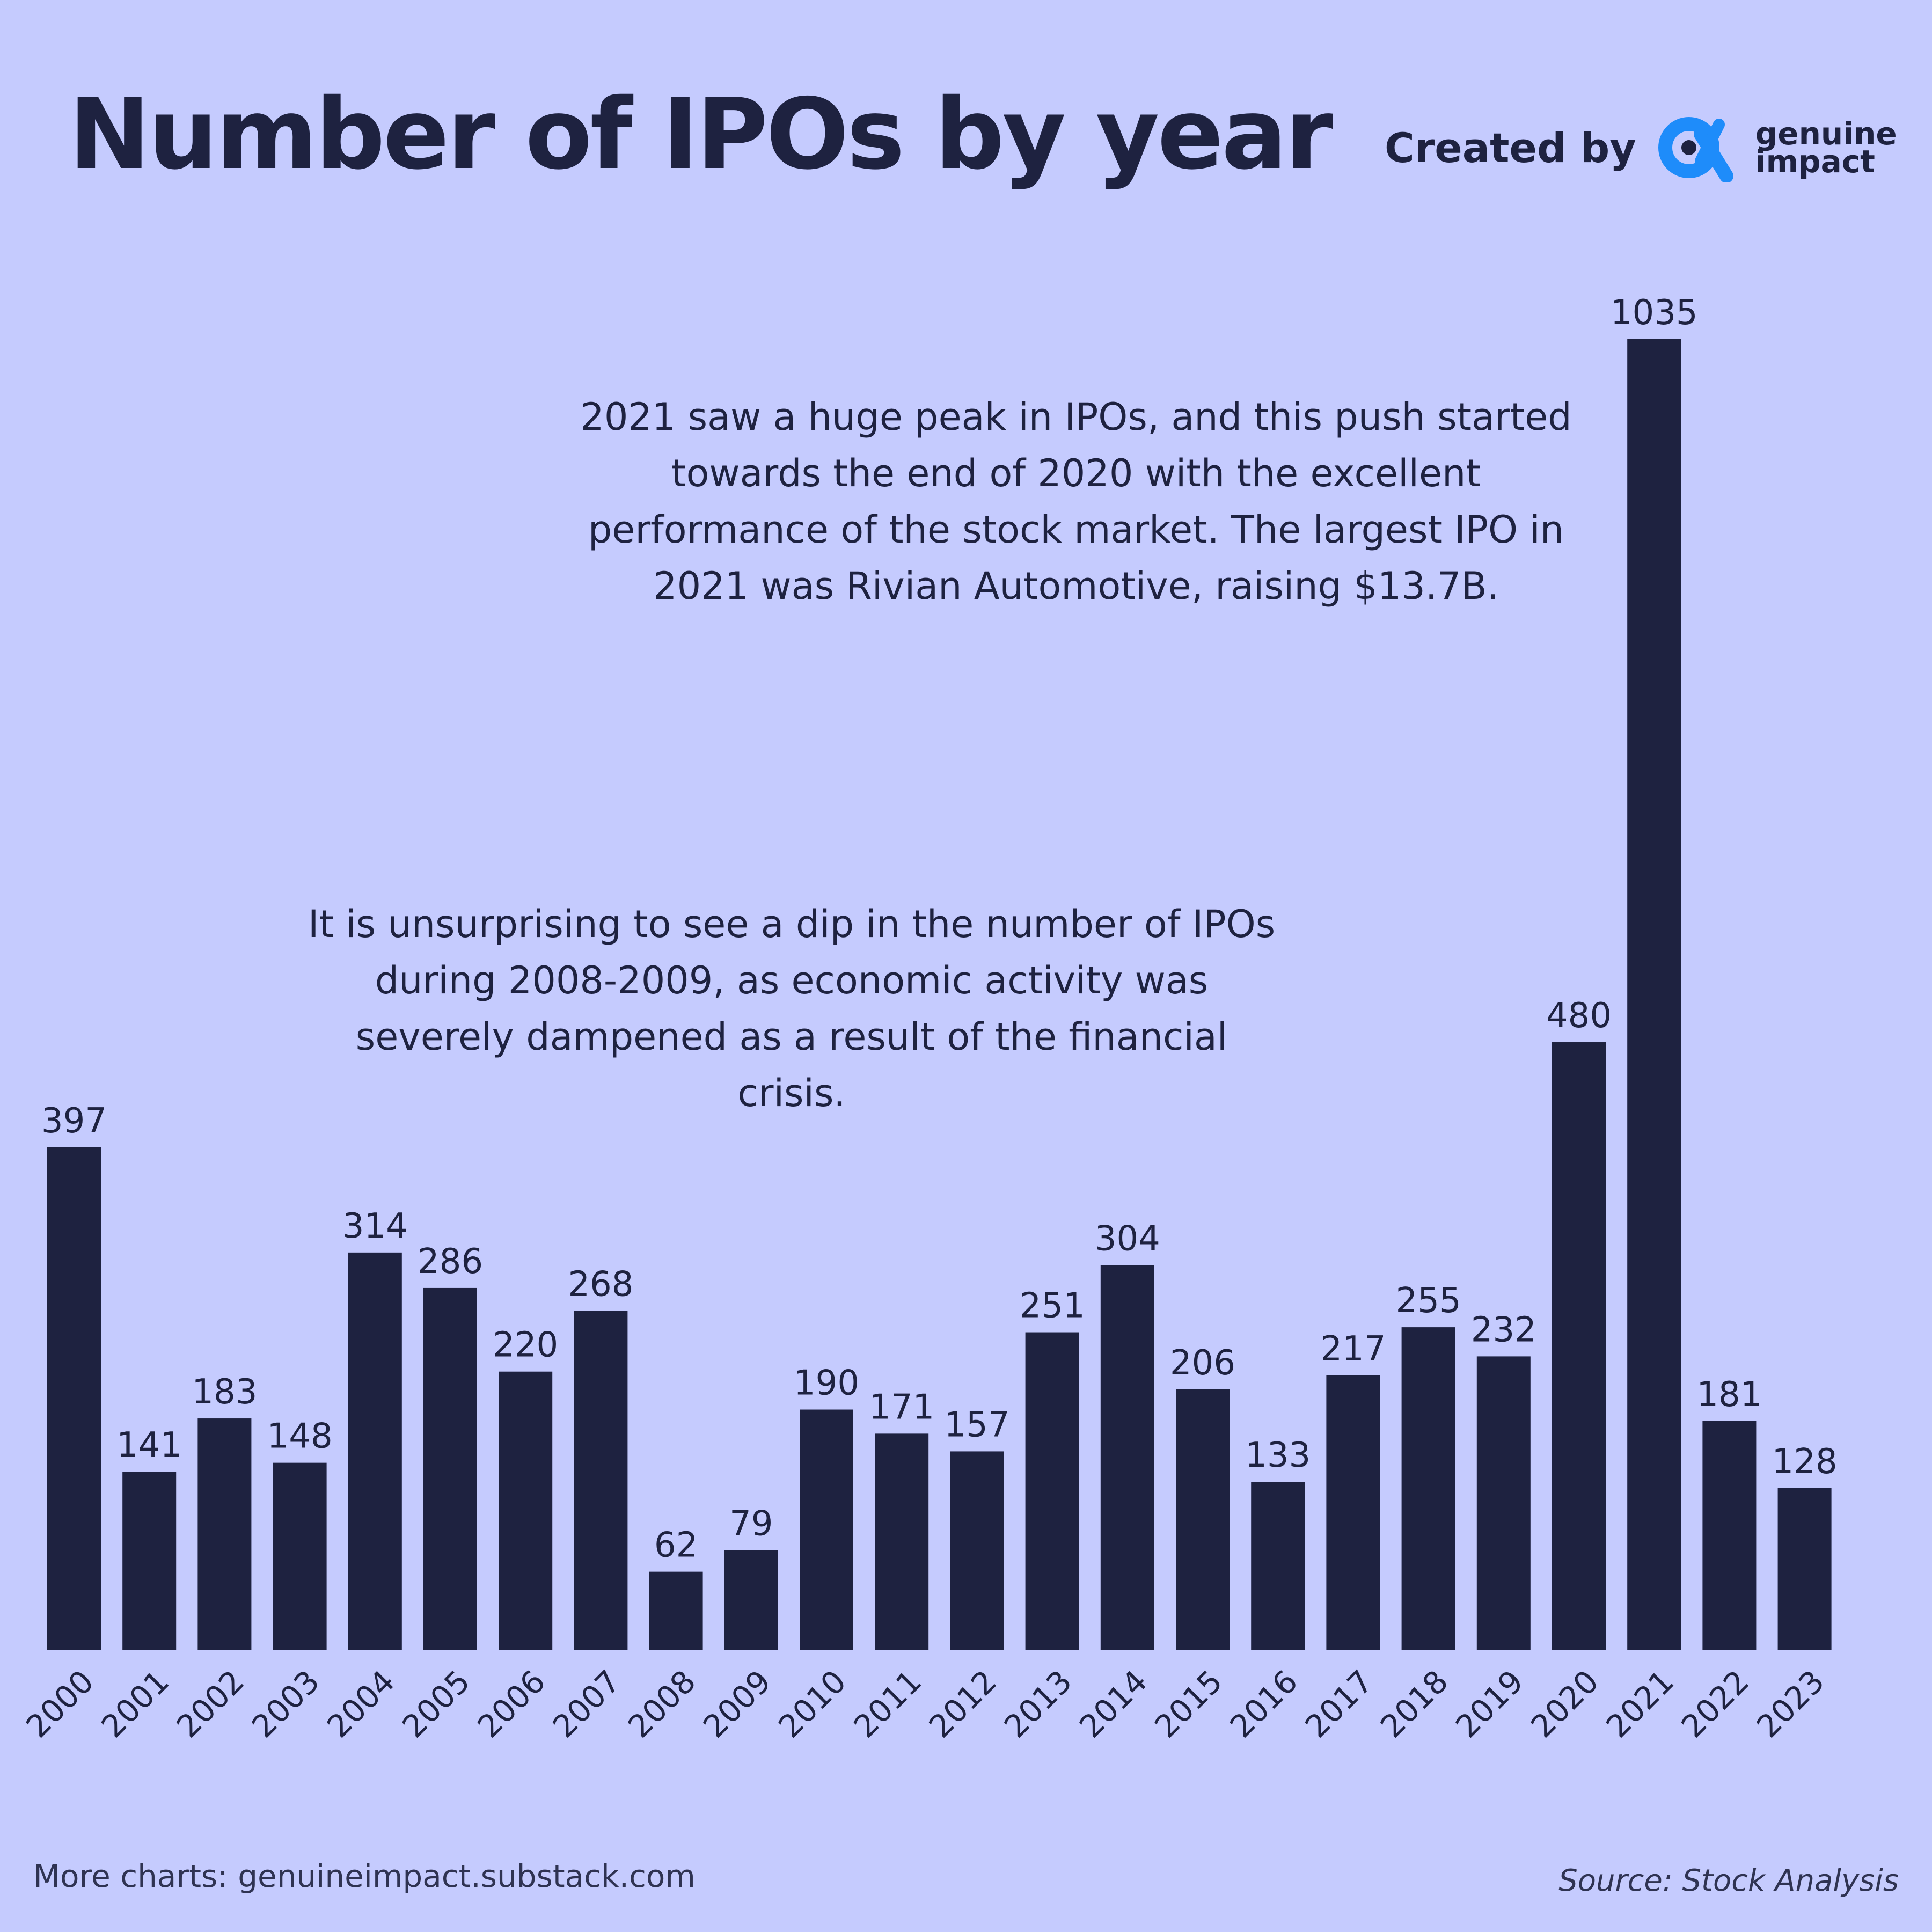  Describe the element at coordinates (450, 1468) in the screenshot. I see `bar-2005` at that location.